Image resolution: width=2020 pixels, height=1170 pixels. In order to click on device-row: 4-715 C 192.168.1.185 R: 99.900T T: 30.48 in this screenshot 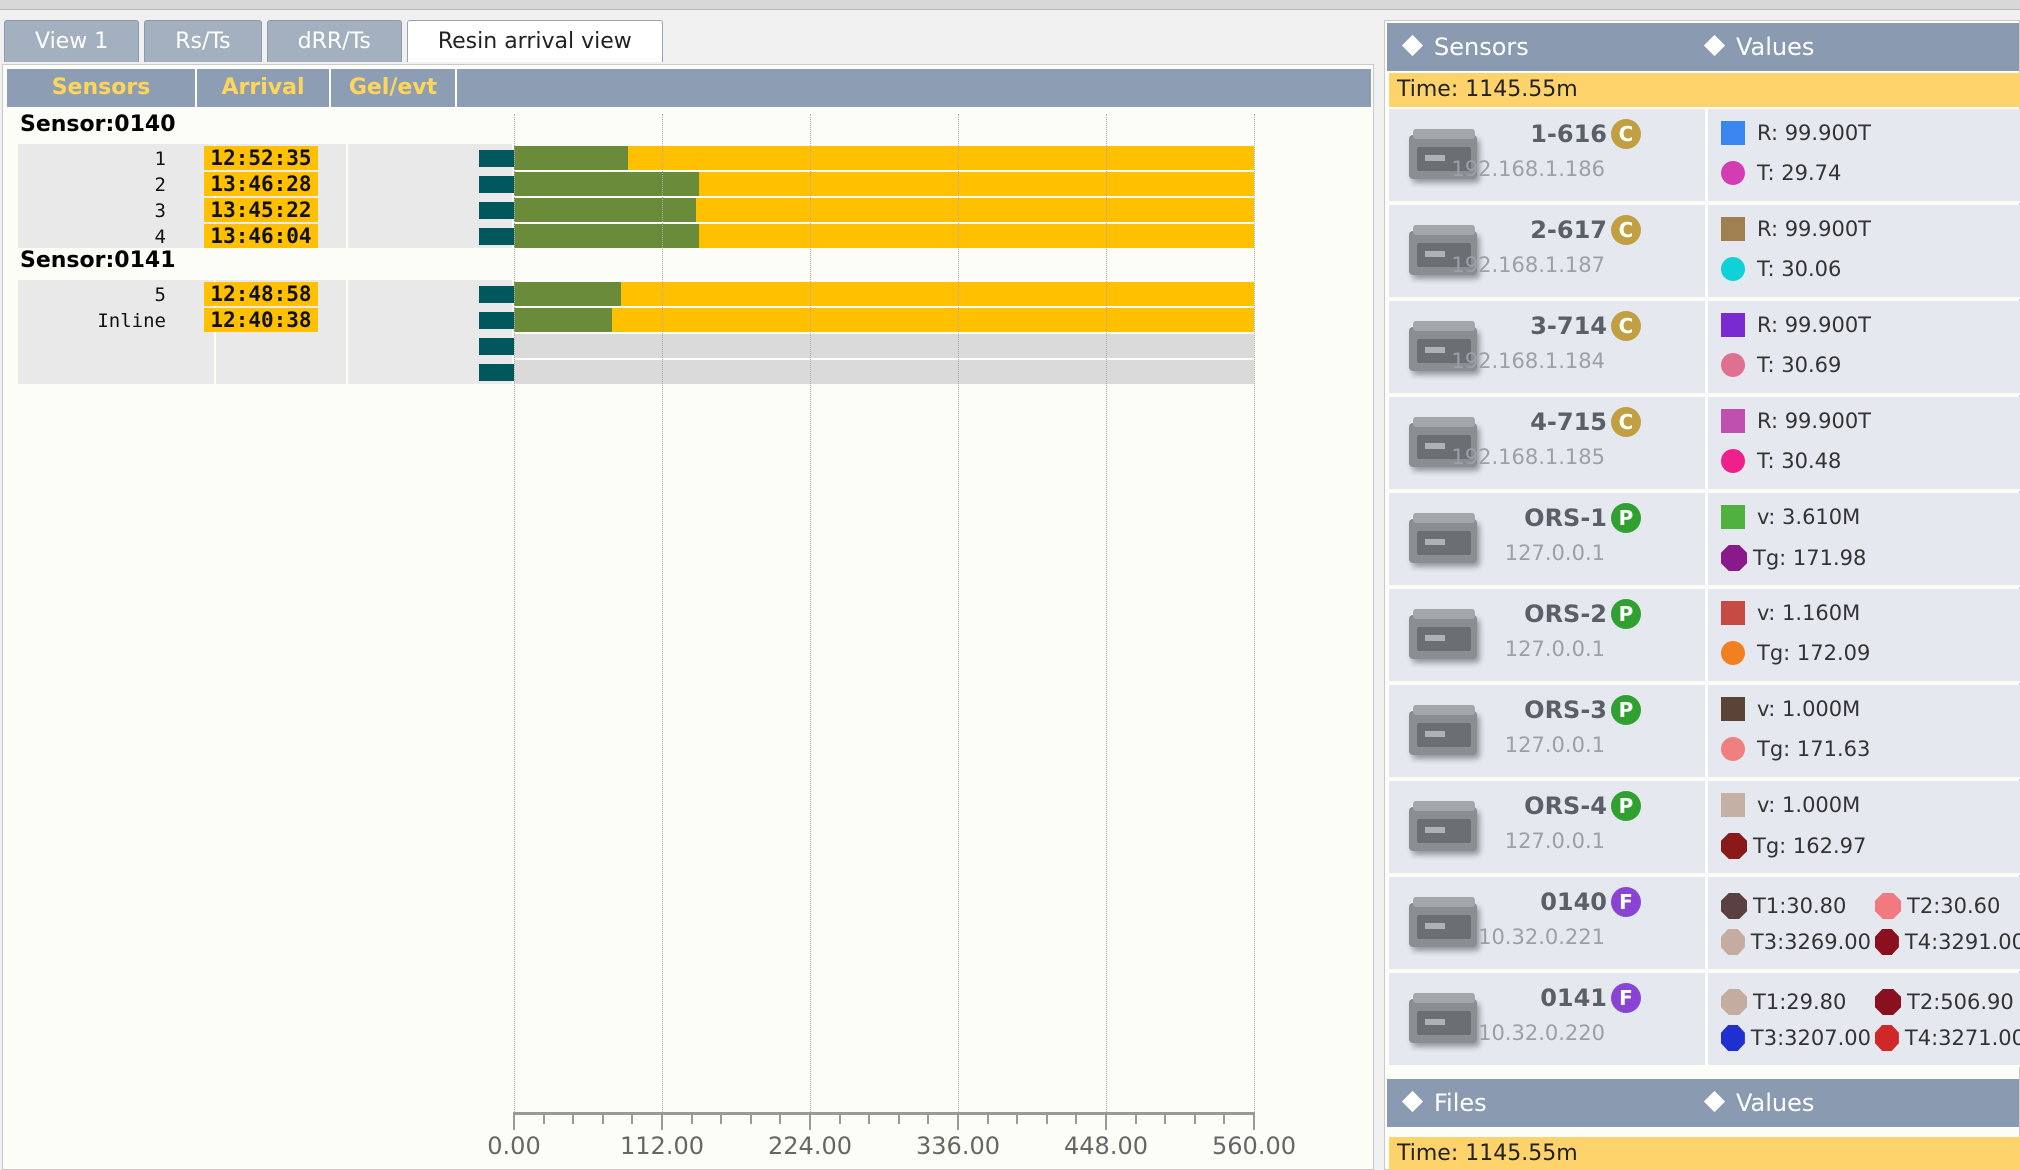, I will do `click(1704, 444)`.